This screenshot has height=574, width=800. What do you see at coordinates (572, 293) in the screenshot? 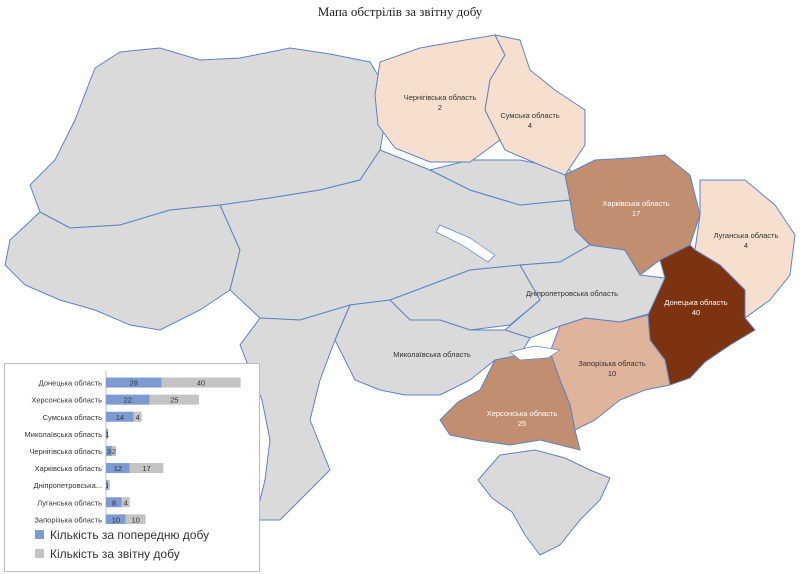
I see `label-dnipropetrovsk-name: Дніпропетровська область` at bounding box center [572, 293].